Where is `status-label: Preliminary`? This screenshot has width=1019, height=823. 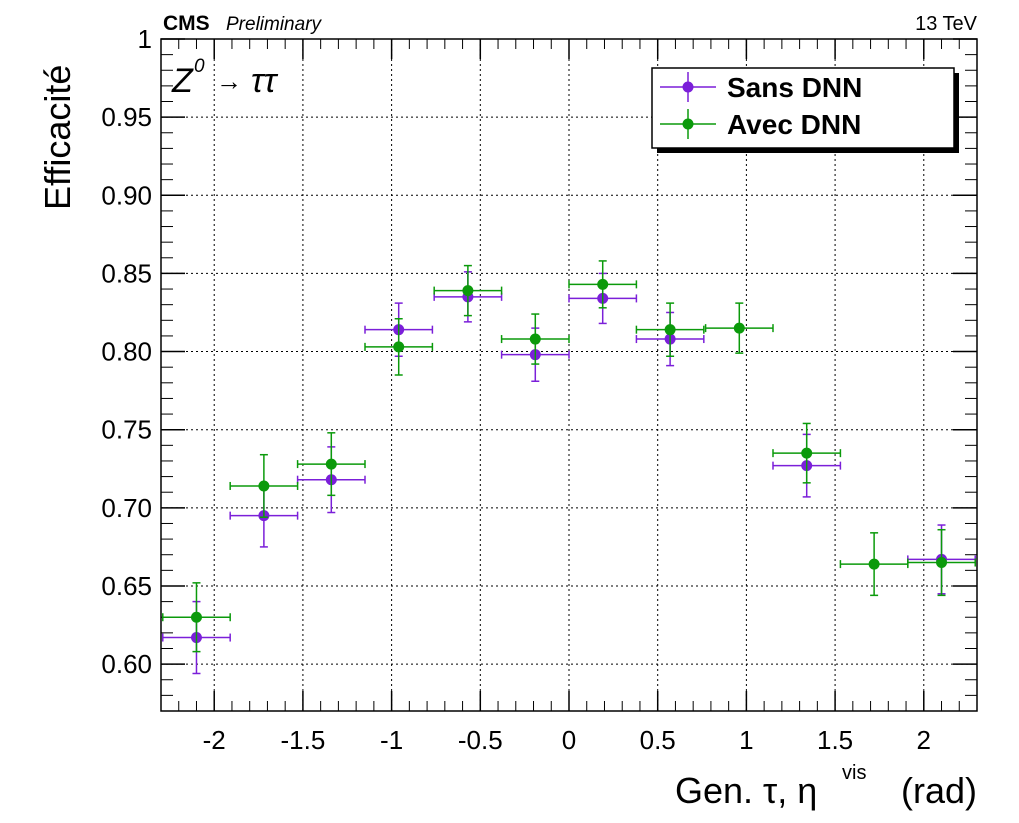
status-label: Preliminary is located at coordinates (274, 24).